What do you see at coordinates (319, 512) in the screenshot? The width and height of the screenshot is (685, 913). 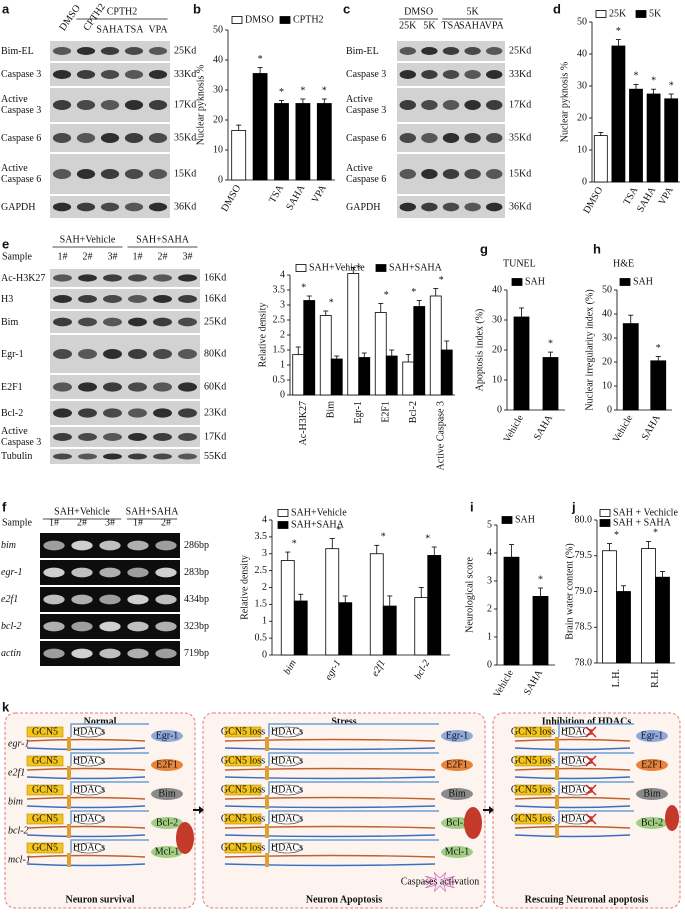 I see `legend-label: SAH+Vehicle` at bounding box center [319, 512].